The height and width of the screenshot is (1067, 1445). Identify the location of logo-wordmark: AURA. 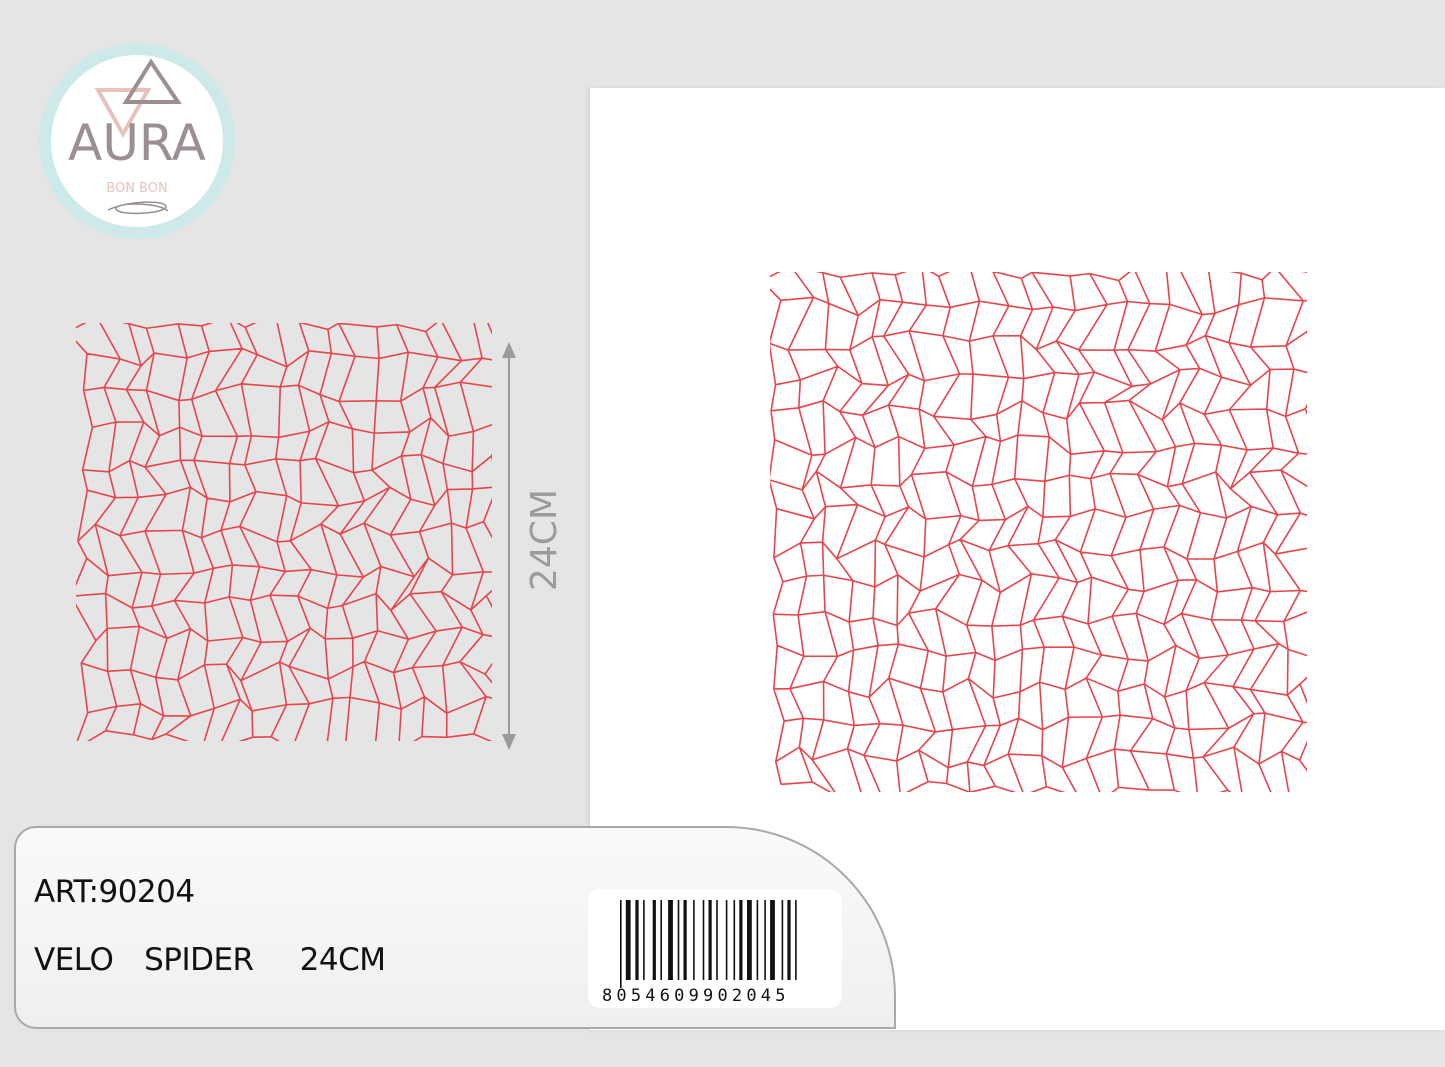
(137, 143).